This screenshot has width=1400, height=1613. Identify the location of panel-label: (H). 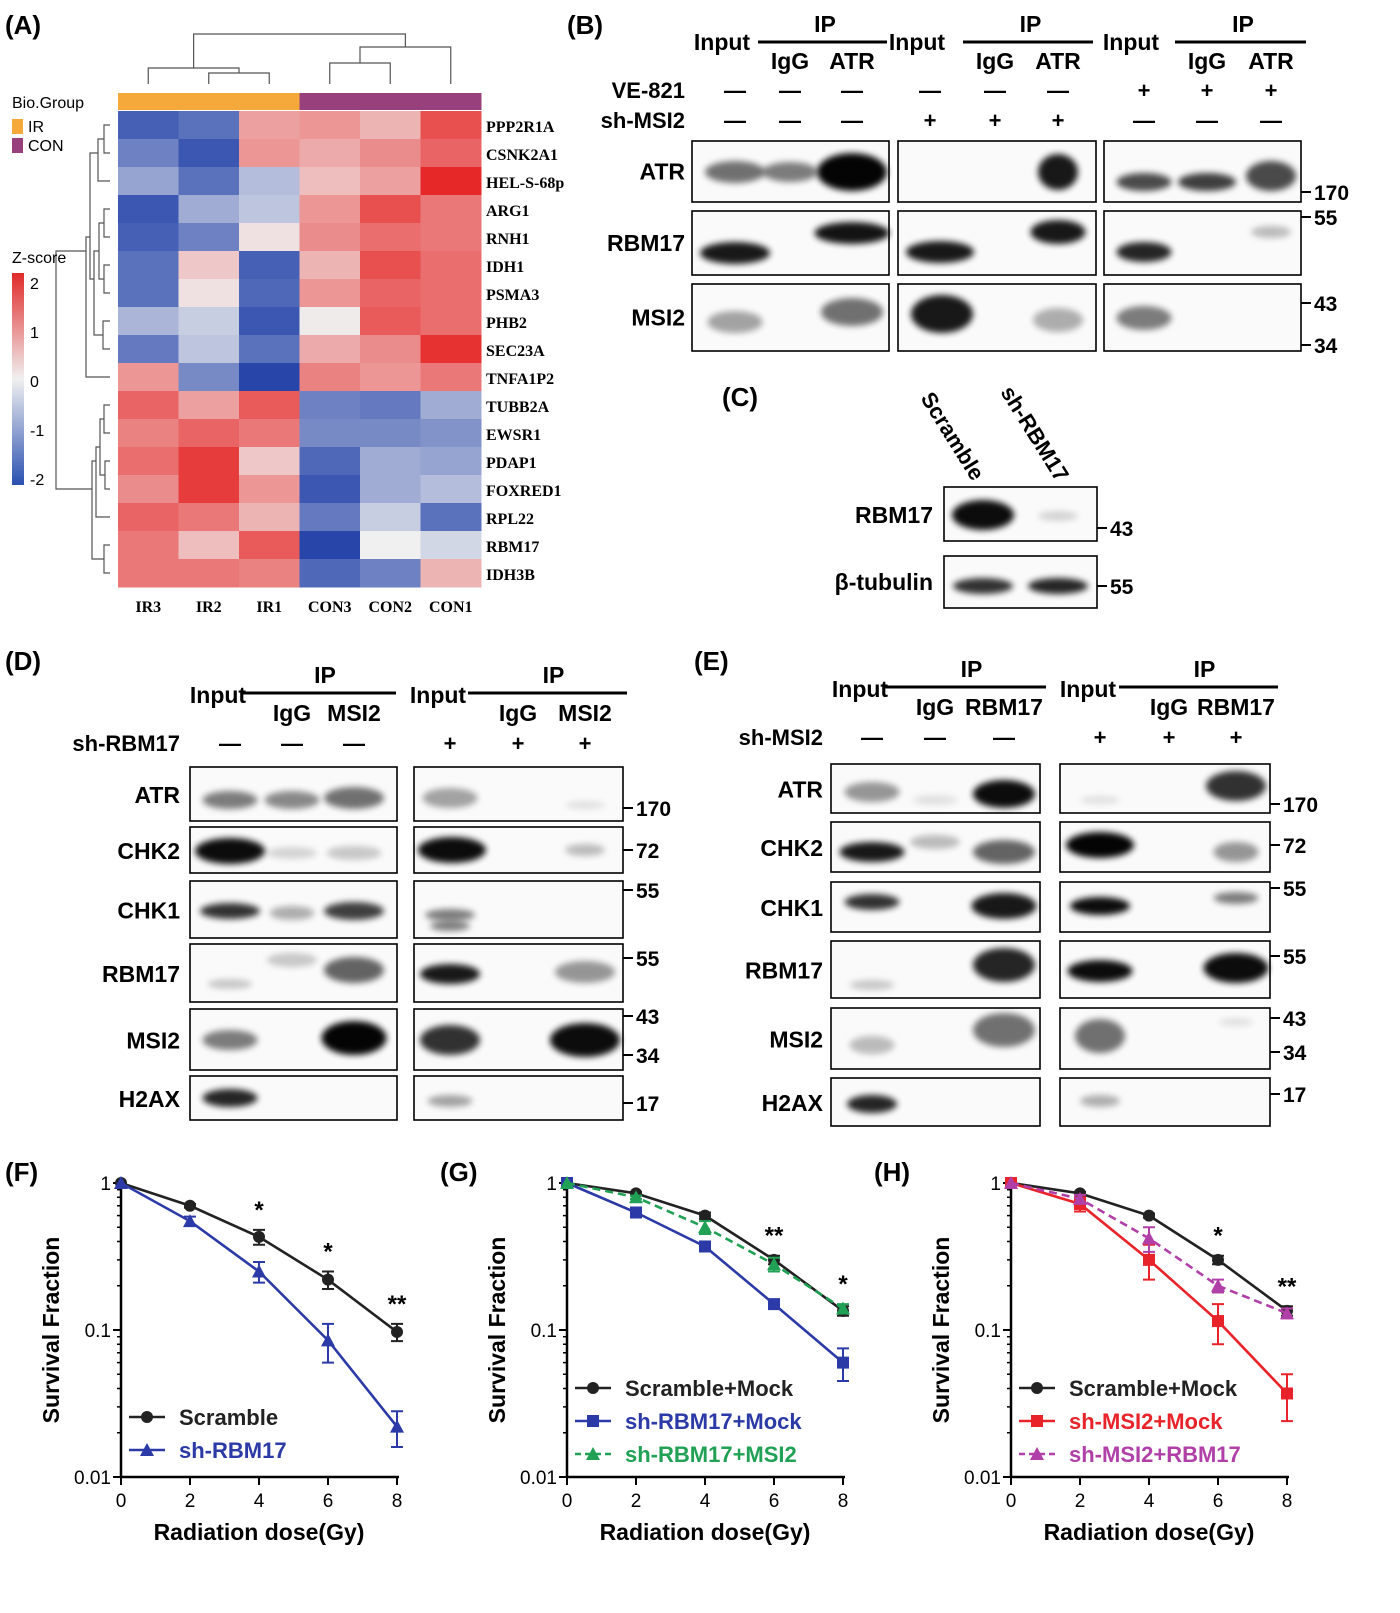
(892, 1172).